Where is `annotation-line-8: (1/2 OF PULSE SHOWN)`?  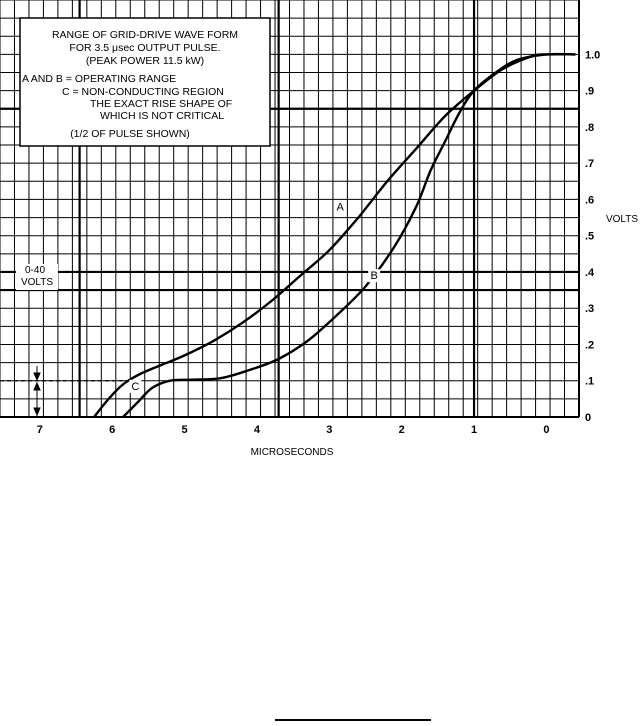
annotation-line-8: (1/2 OF PULSE SHOWN) is located at coordinates (130, 134).